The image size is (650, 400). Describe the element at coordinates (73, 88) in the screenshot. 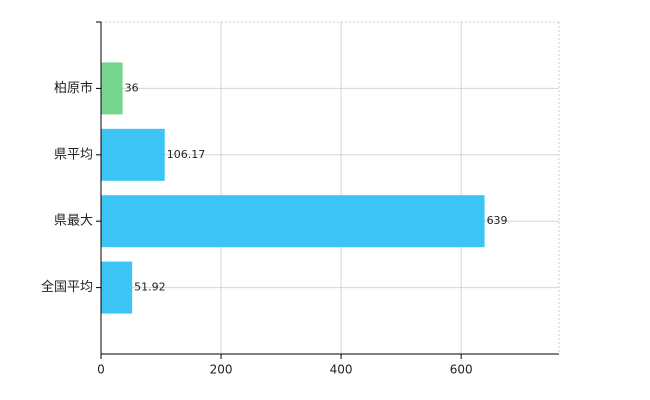

I see `y-tick-label: 柏原市` at that location.